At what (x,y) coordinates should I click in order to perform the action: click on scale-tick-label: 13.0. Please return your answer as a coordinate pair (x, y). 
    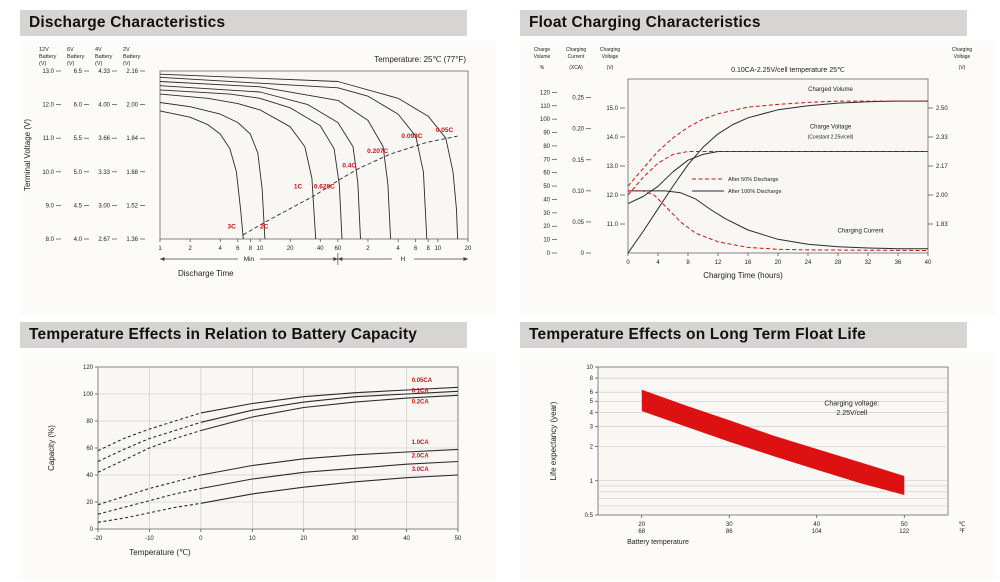
    Looking at the image, I should click on (48, 72).